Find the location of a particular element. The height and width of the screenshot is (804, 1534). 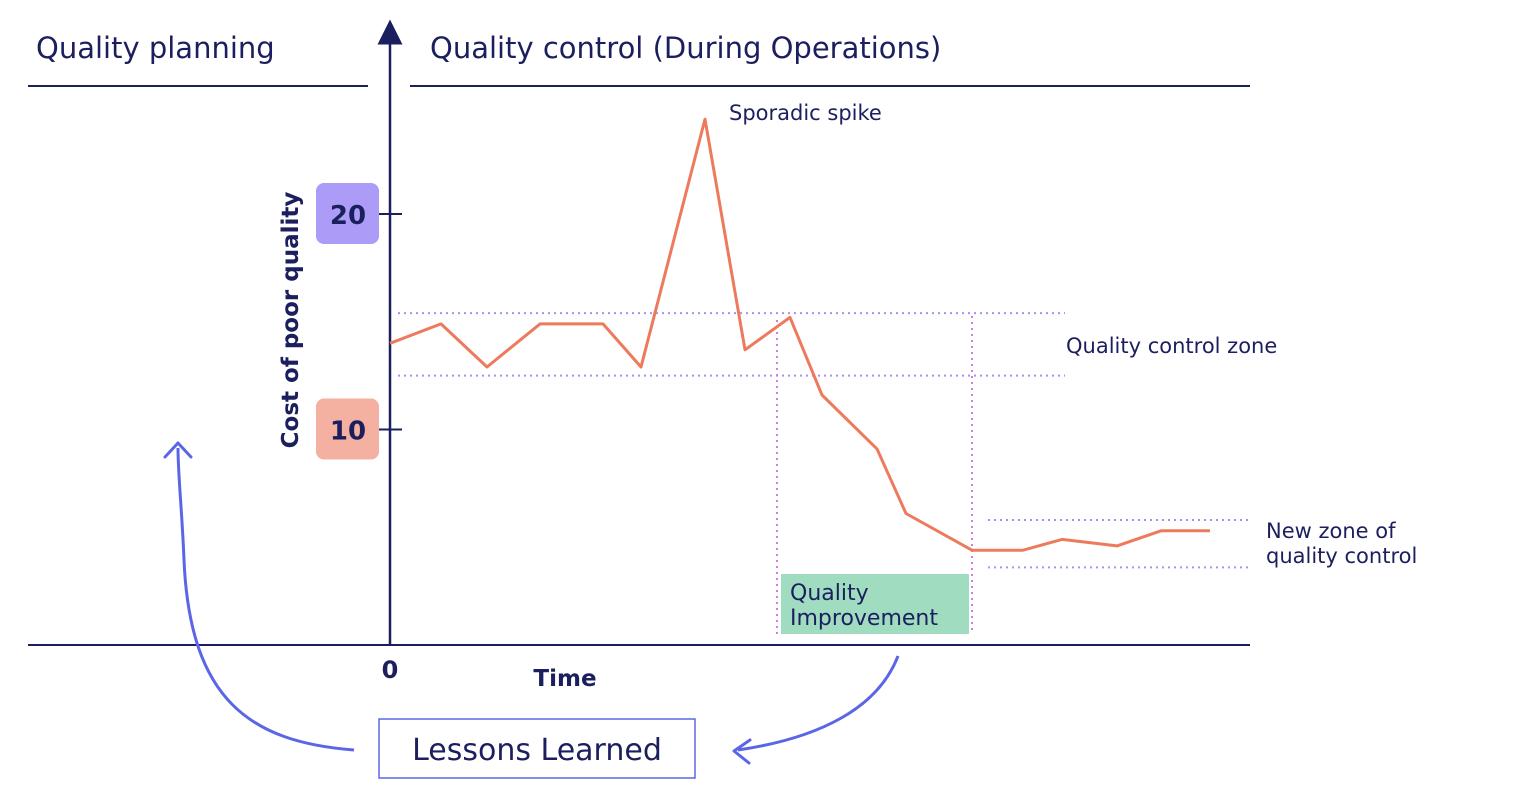

arrow-improvement-to-lessons-head is located at coordinates (742, 751).